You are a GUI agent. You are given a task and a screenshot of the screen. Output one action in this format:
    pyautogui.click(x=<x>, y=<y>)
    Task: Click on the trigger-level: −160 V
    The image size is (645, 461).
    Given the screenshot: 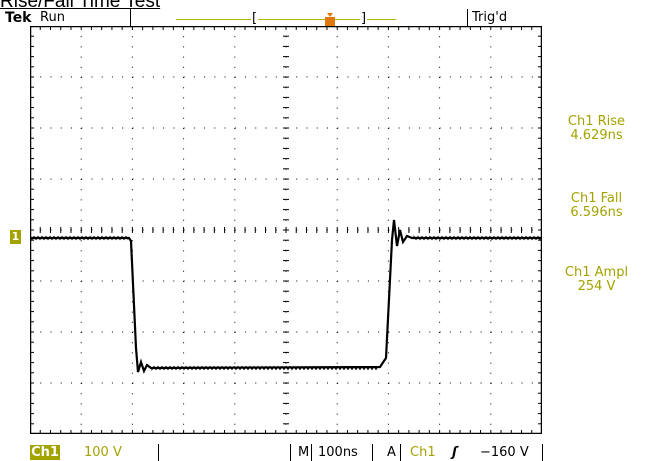 What is the action you would take?
    pyautogui.click(x=504, y=452)
    